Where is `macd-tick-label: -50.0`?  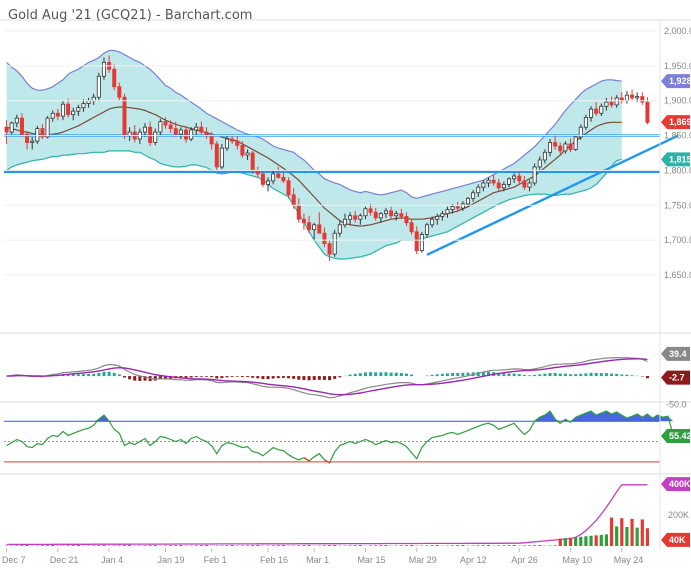
macd-tick-label: -50.0 is located at coordinates (676, 404).